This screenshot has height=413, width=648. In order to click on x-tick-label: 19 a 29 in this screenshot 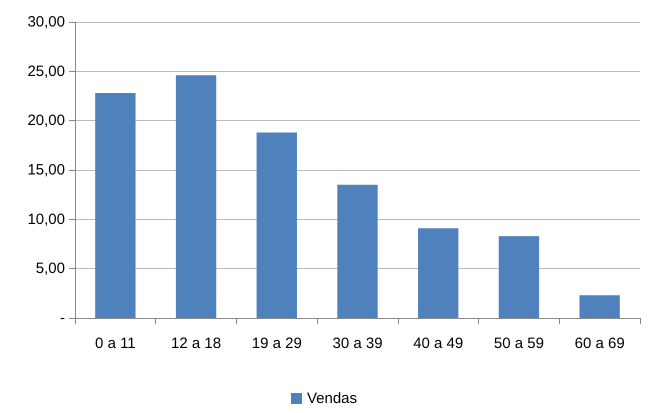, I will do `click(277, 343)`.